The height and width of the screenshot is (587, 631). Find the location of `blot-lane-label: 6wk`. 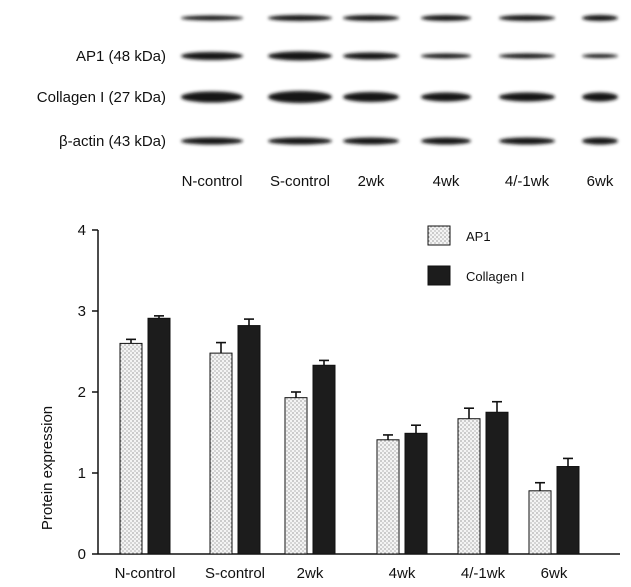

blot-lane-label: 6wk is located at coordinates (600, 181).